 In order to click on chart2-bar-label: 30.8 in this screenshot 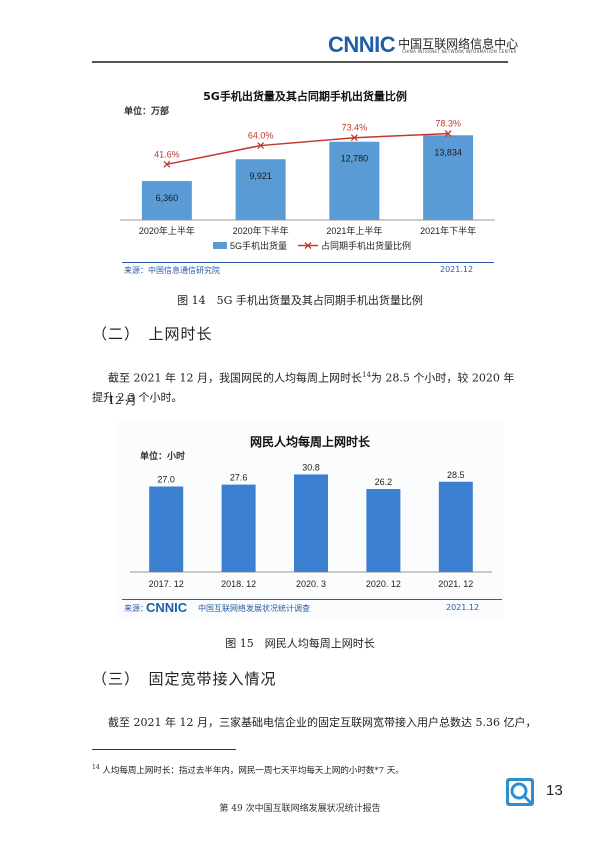, I will do `click(311, 467)`.